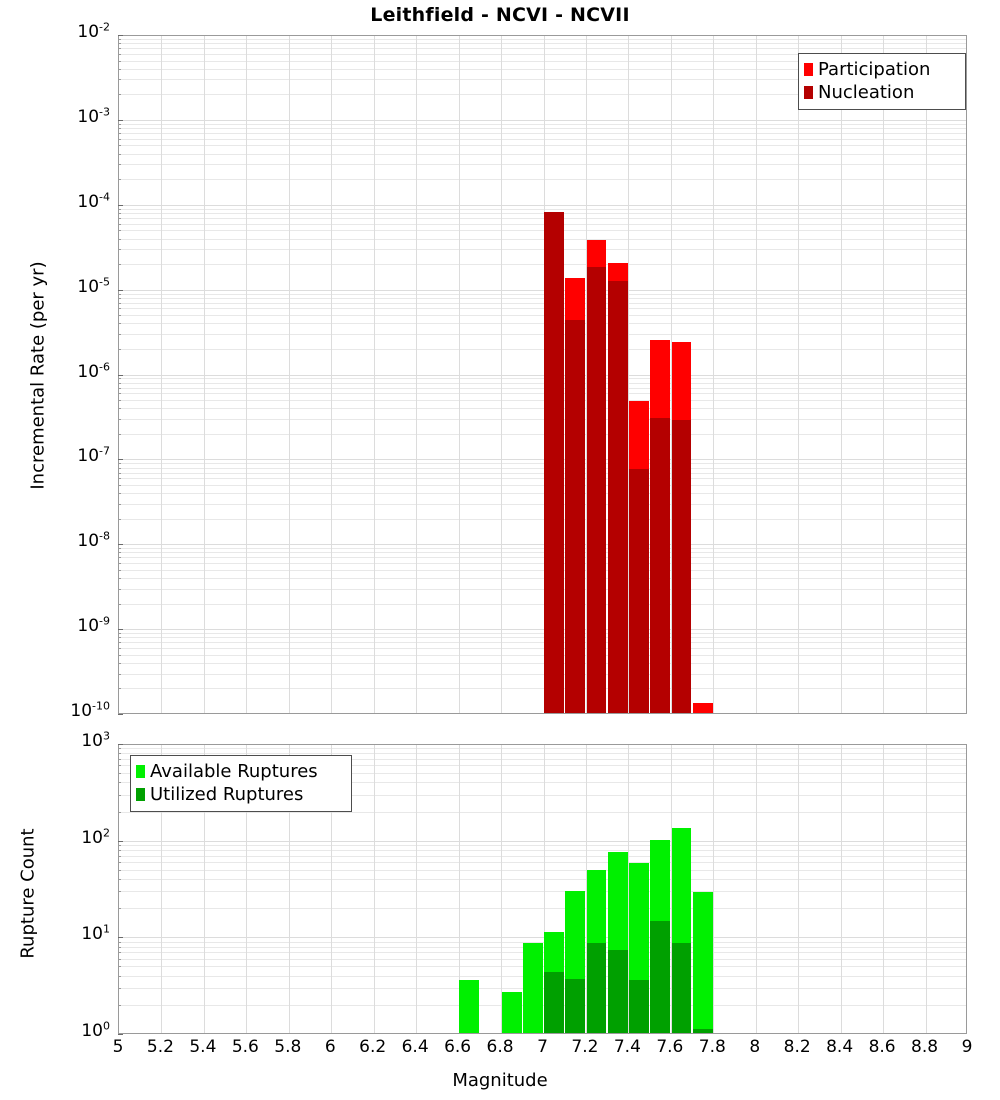 Image resolution: width=1000 pixels, height=1100 pixels. Describe the element at coordinates (160, 1047) in the screenshot. I see `x-axis-tick-label: 5.2` at that location.